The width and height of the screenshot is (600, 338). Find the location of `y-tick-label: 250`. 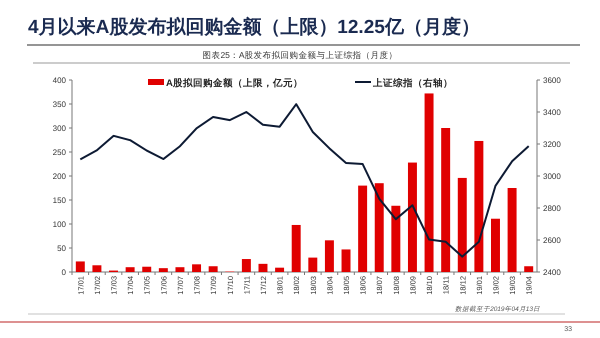

y-tick-label: 250 is located at coordinates (59, 152).